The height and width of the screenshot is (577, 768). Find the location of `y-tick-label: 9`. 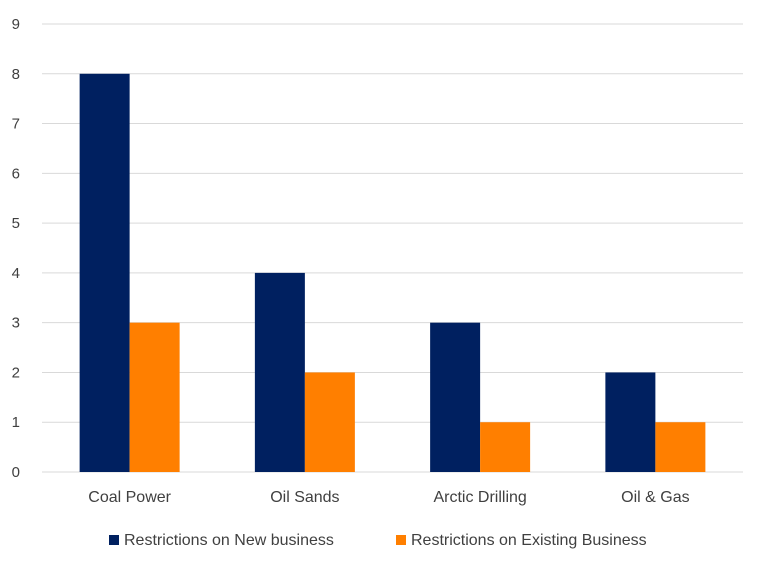

y-tick-label: 9 is located at coordinates (16, 24).